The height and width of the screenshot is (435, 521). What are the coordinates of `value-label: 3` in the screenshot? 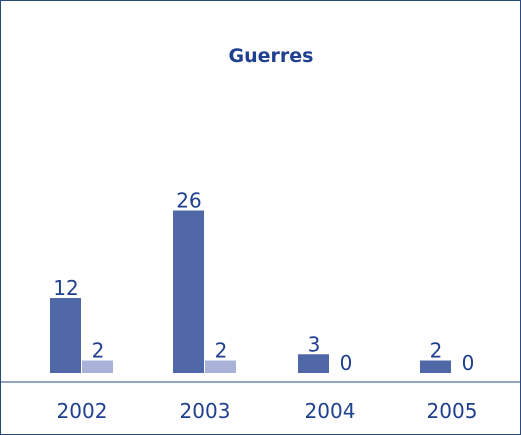 It's located at (314, 344).